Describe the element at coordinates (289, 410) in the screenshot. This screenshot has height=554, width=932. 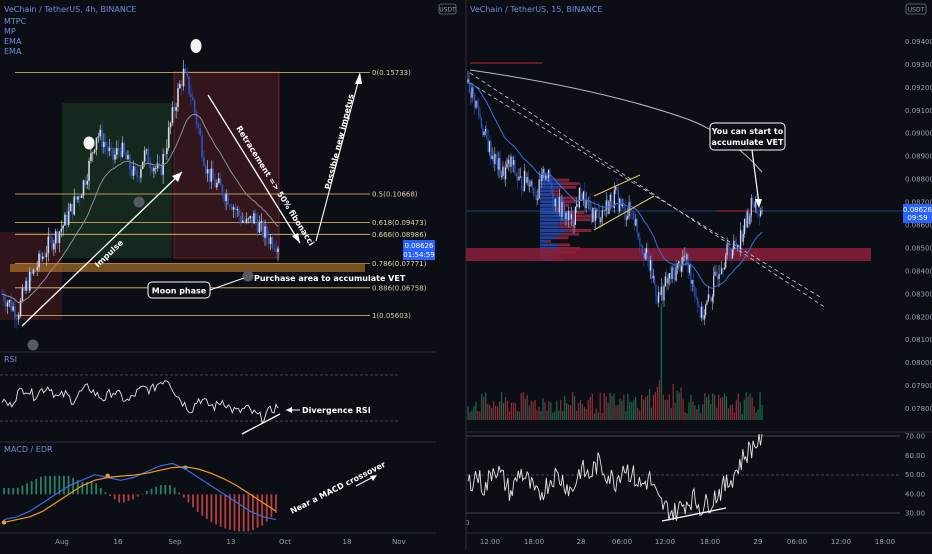
I see `divergence-arrowhead-icon` at that location.